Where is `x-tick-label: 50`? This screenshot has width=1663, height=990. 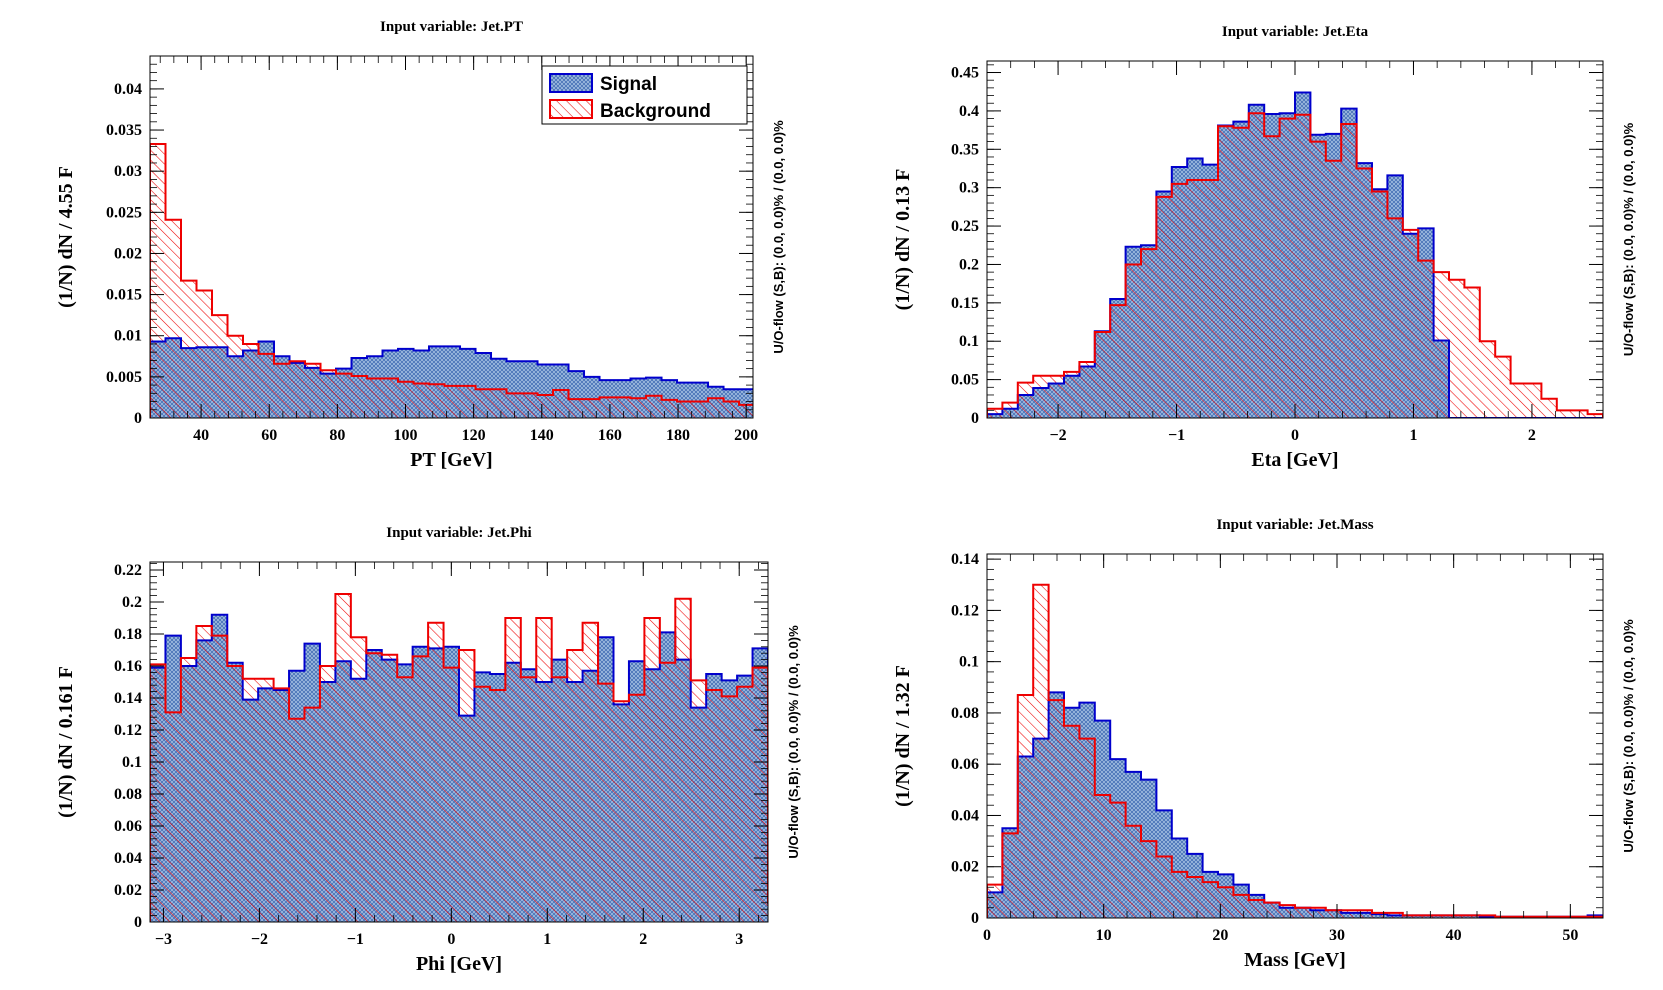
x-tick-label: 50 is located at coordinates (1570, 935).